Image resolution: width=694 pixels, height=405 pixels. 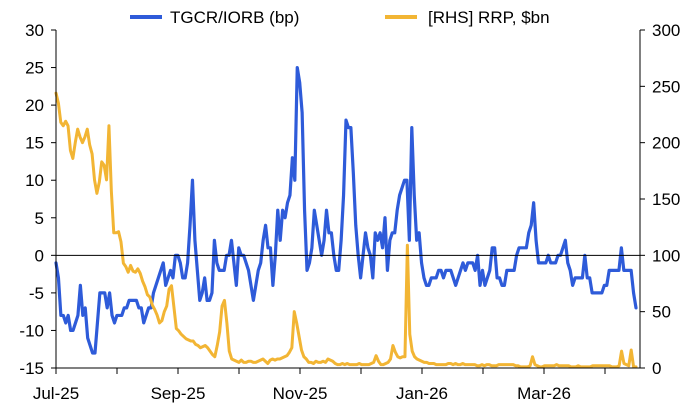 What do you see at coordinates (39, 218) in the screenshot?
I see `left-tick-label: 5` at bounding box center [39, 218].